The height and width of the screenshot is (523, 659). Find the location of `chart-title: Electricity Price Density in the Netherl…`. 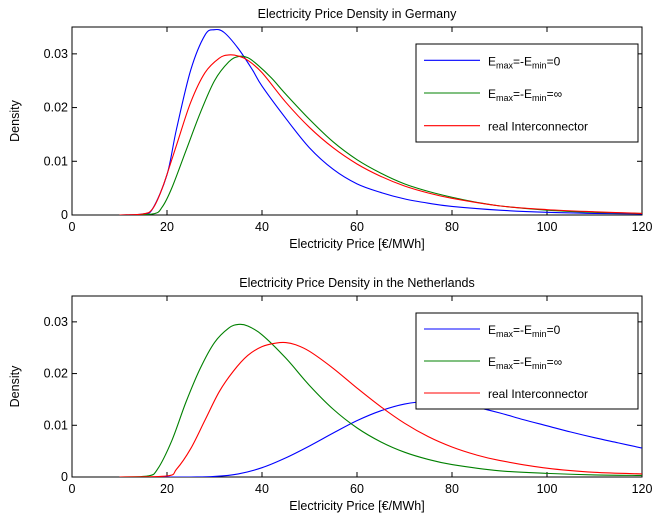

chart-title: Electricity Price Density in the Netherl… is located at coordinates (357, 283).